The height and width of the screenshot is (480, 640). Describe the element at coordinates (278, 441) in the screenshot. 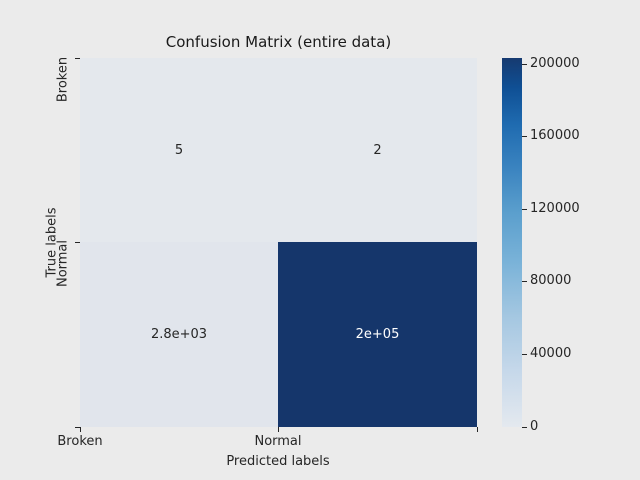

I see `x-tick-label-normal: Normal` at that location.